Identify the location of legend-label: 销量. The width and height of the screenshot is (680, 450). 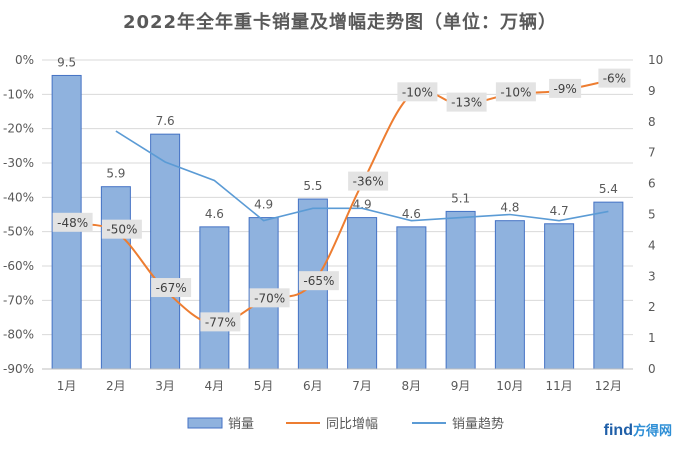
(241, 424).